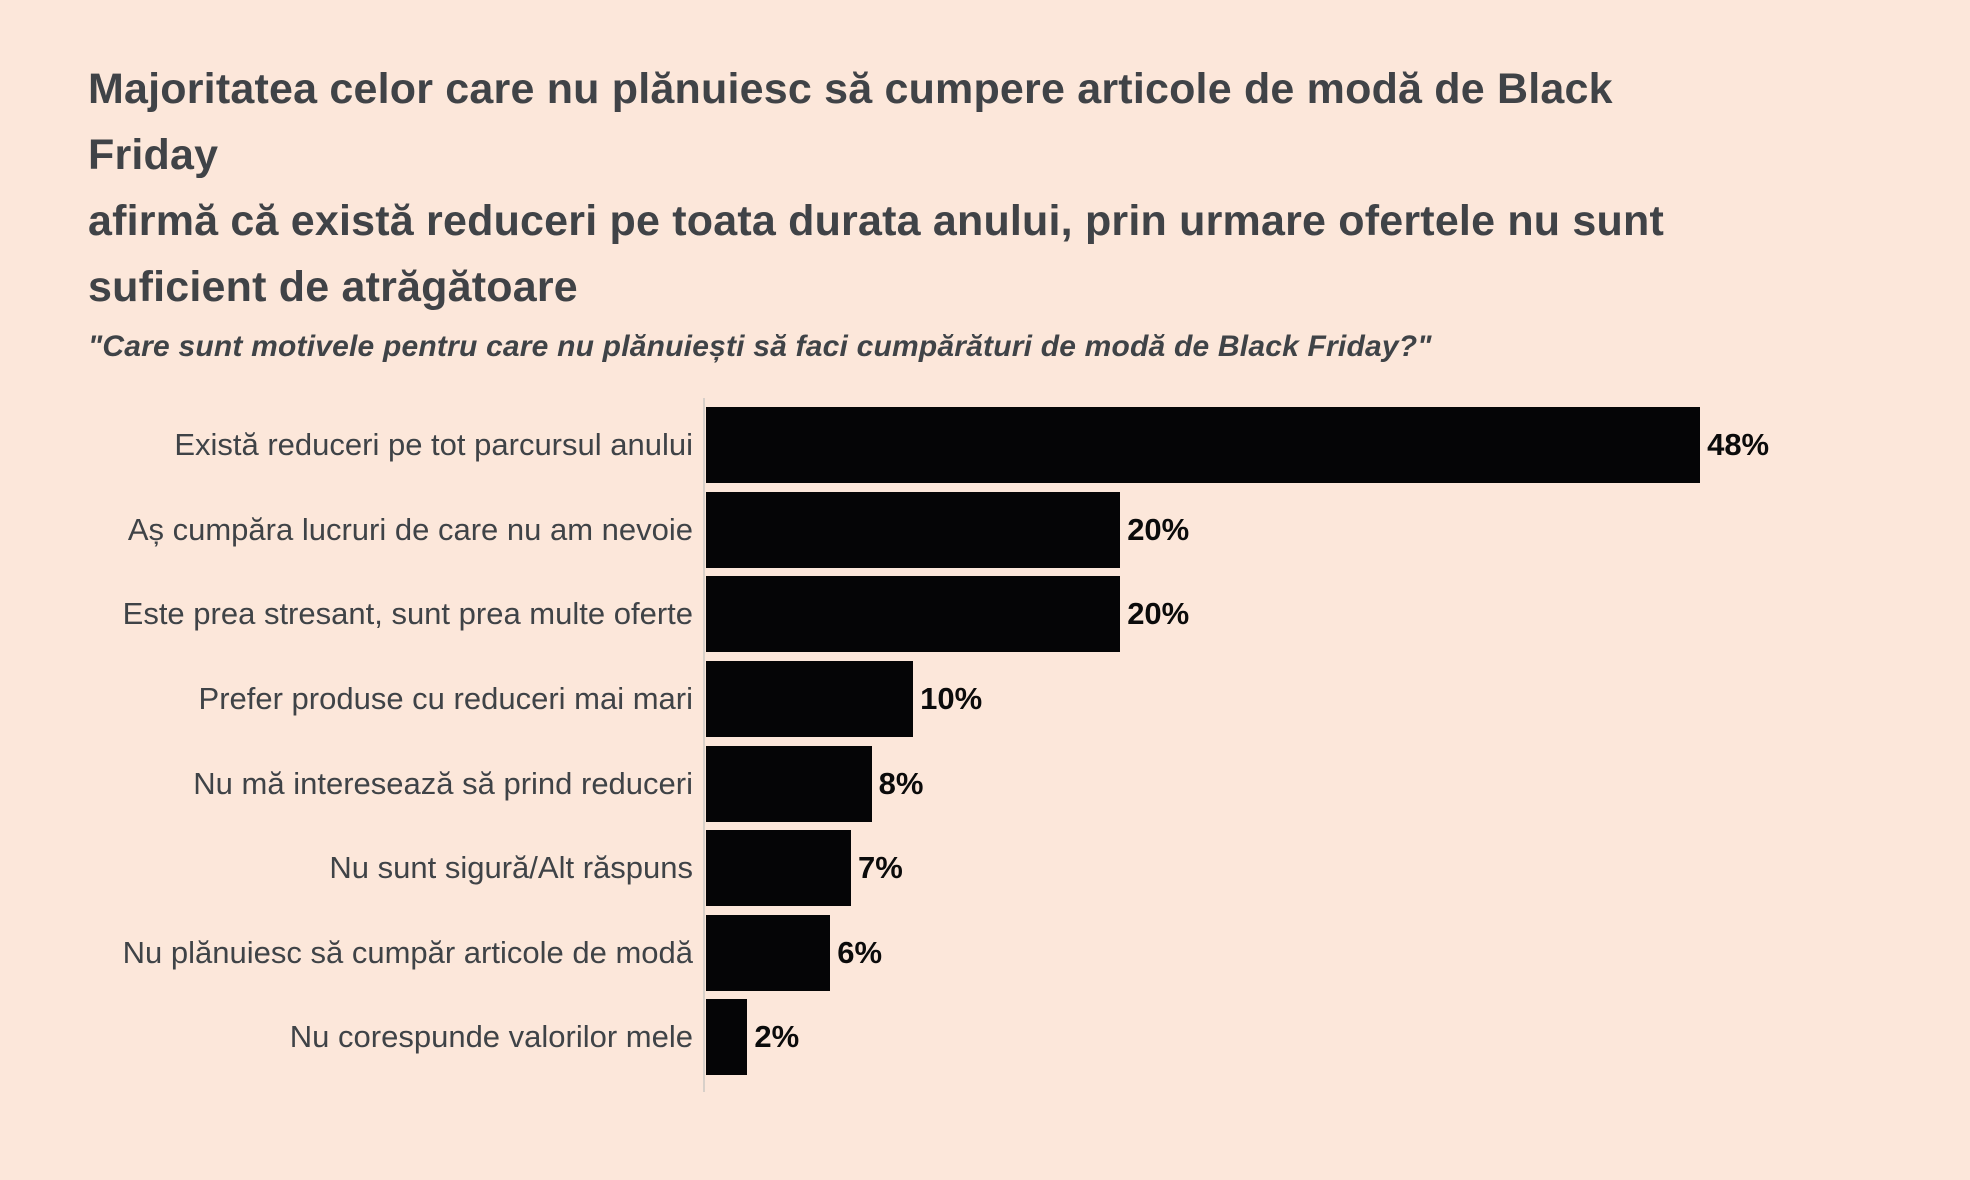 The width and height of the screenshot is (1970, 1180). I want to click on bar-value-label: 7%, so click(880, 868).